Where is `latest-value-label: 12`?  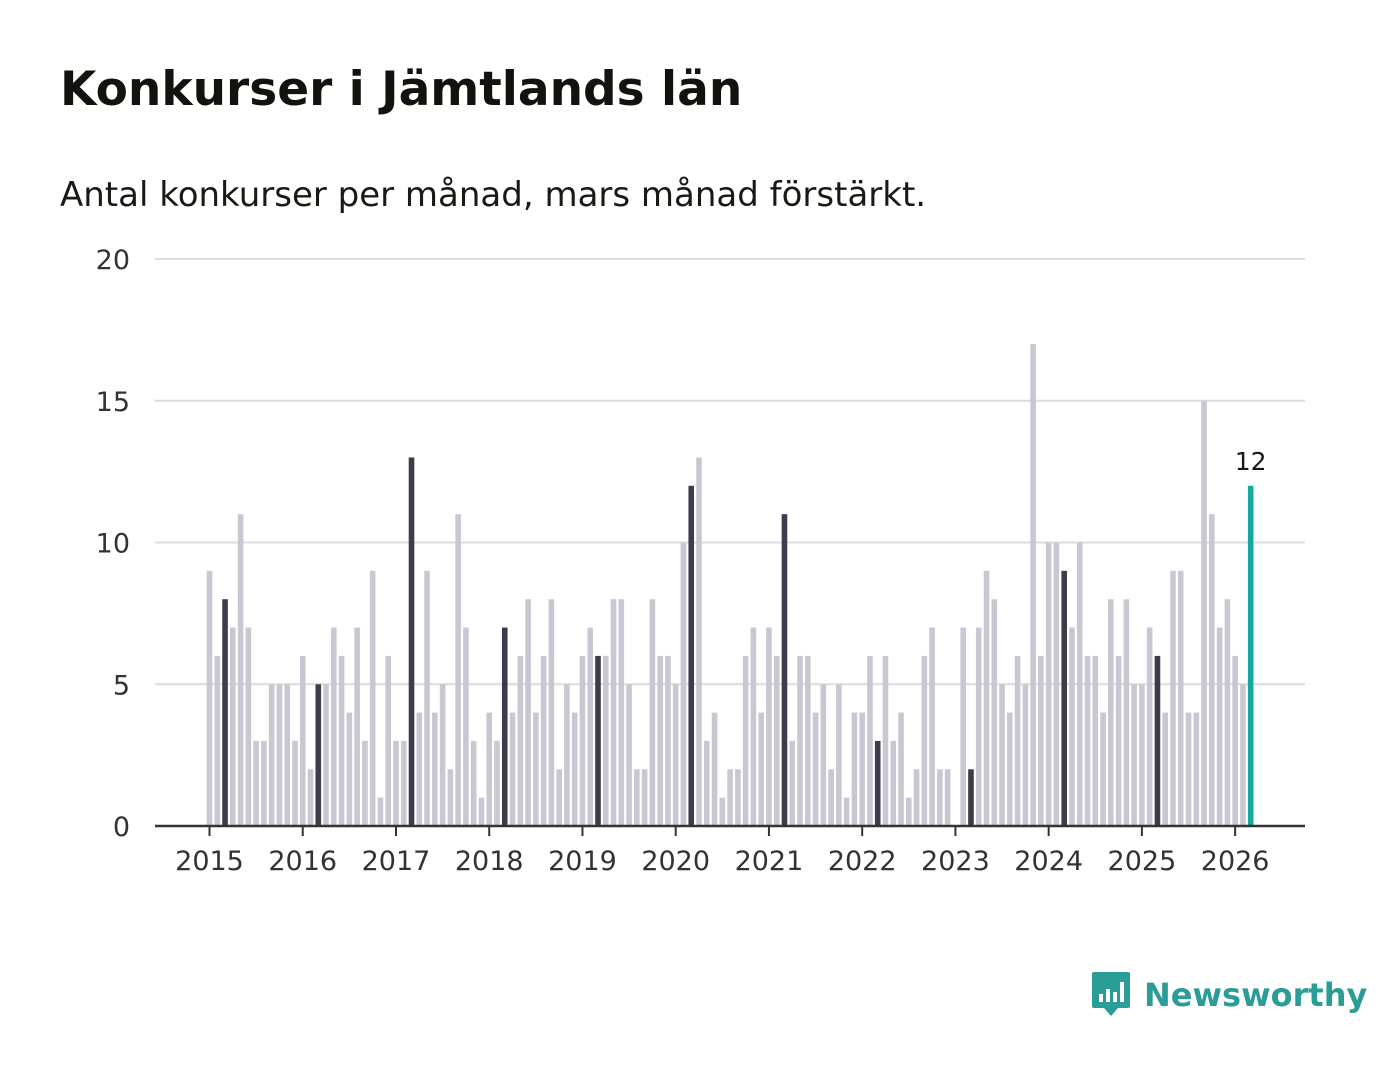 latest-value-label: 12 is located at coordinates (1251, 461).